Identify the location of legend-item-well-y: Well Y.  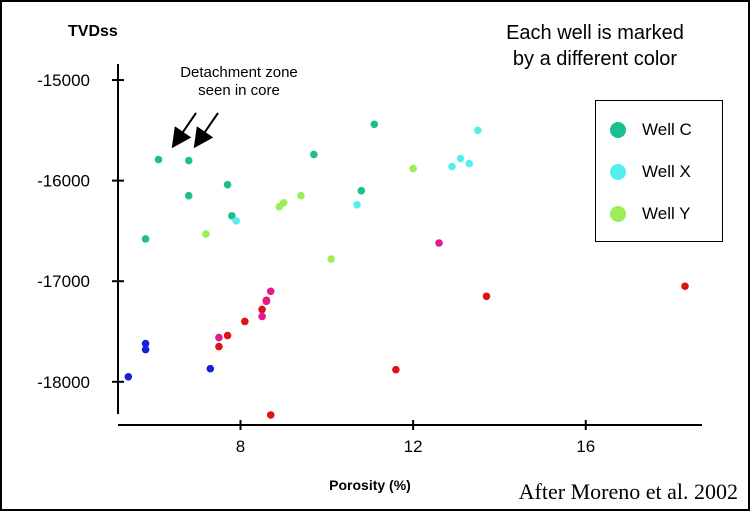
(659, 214).